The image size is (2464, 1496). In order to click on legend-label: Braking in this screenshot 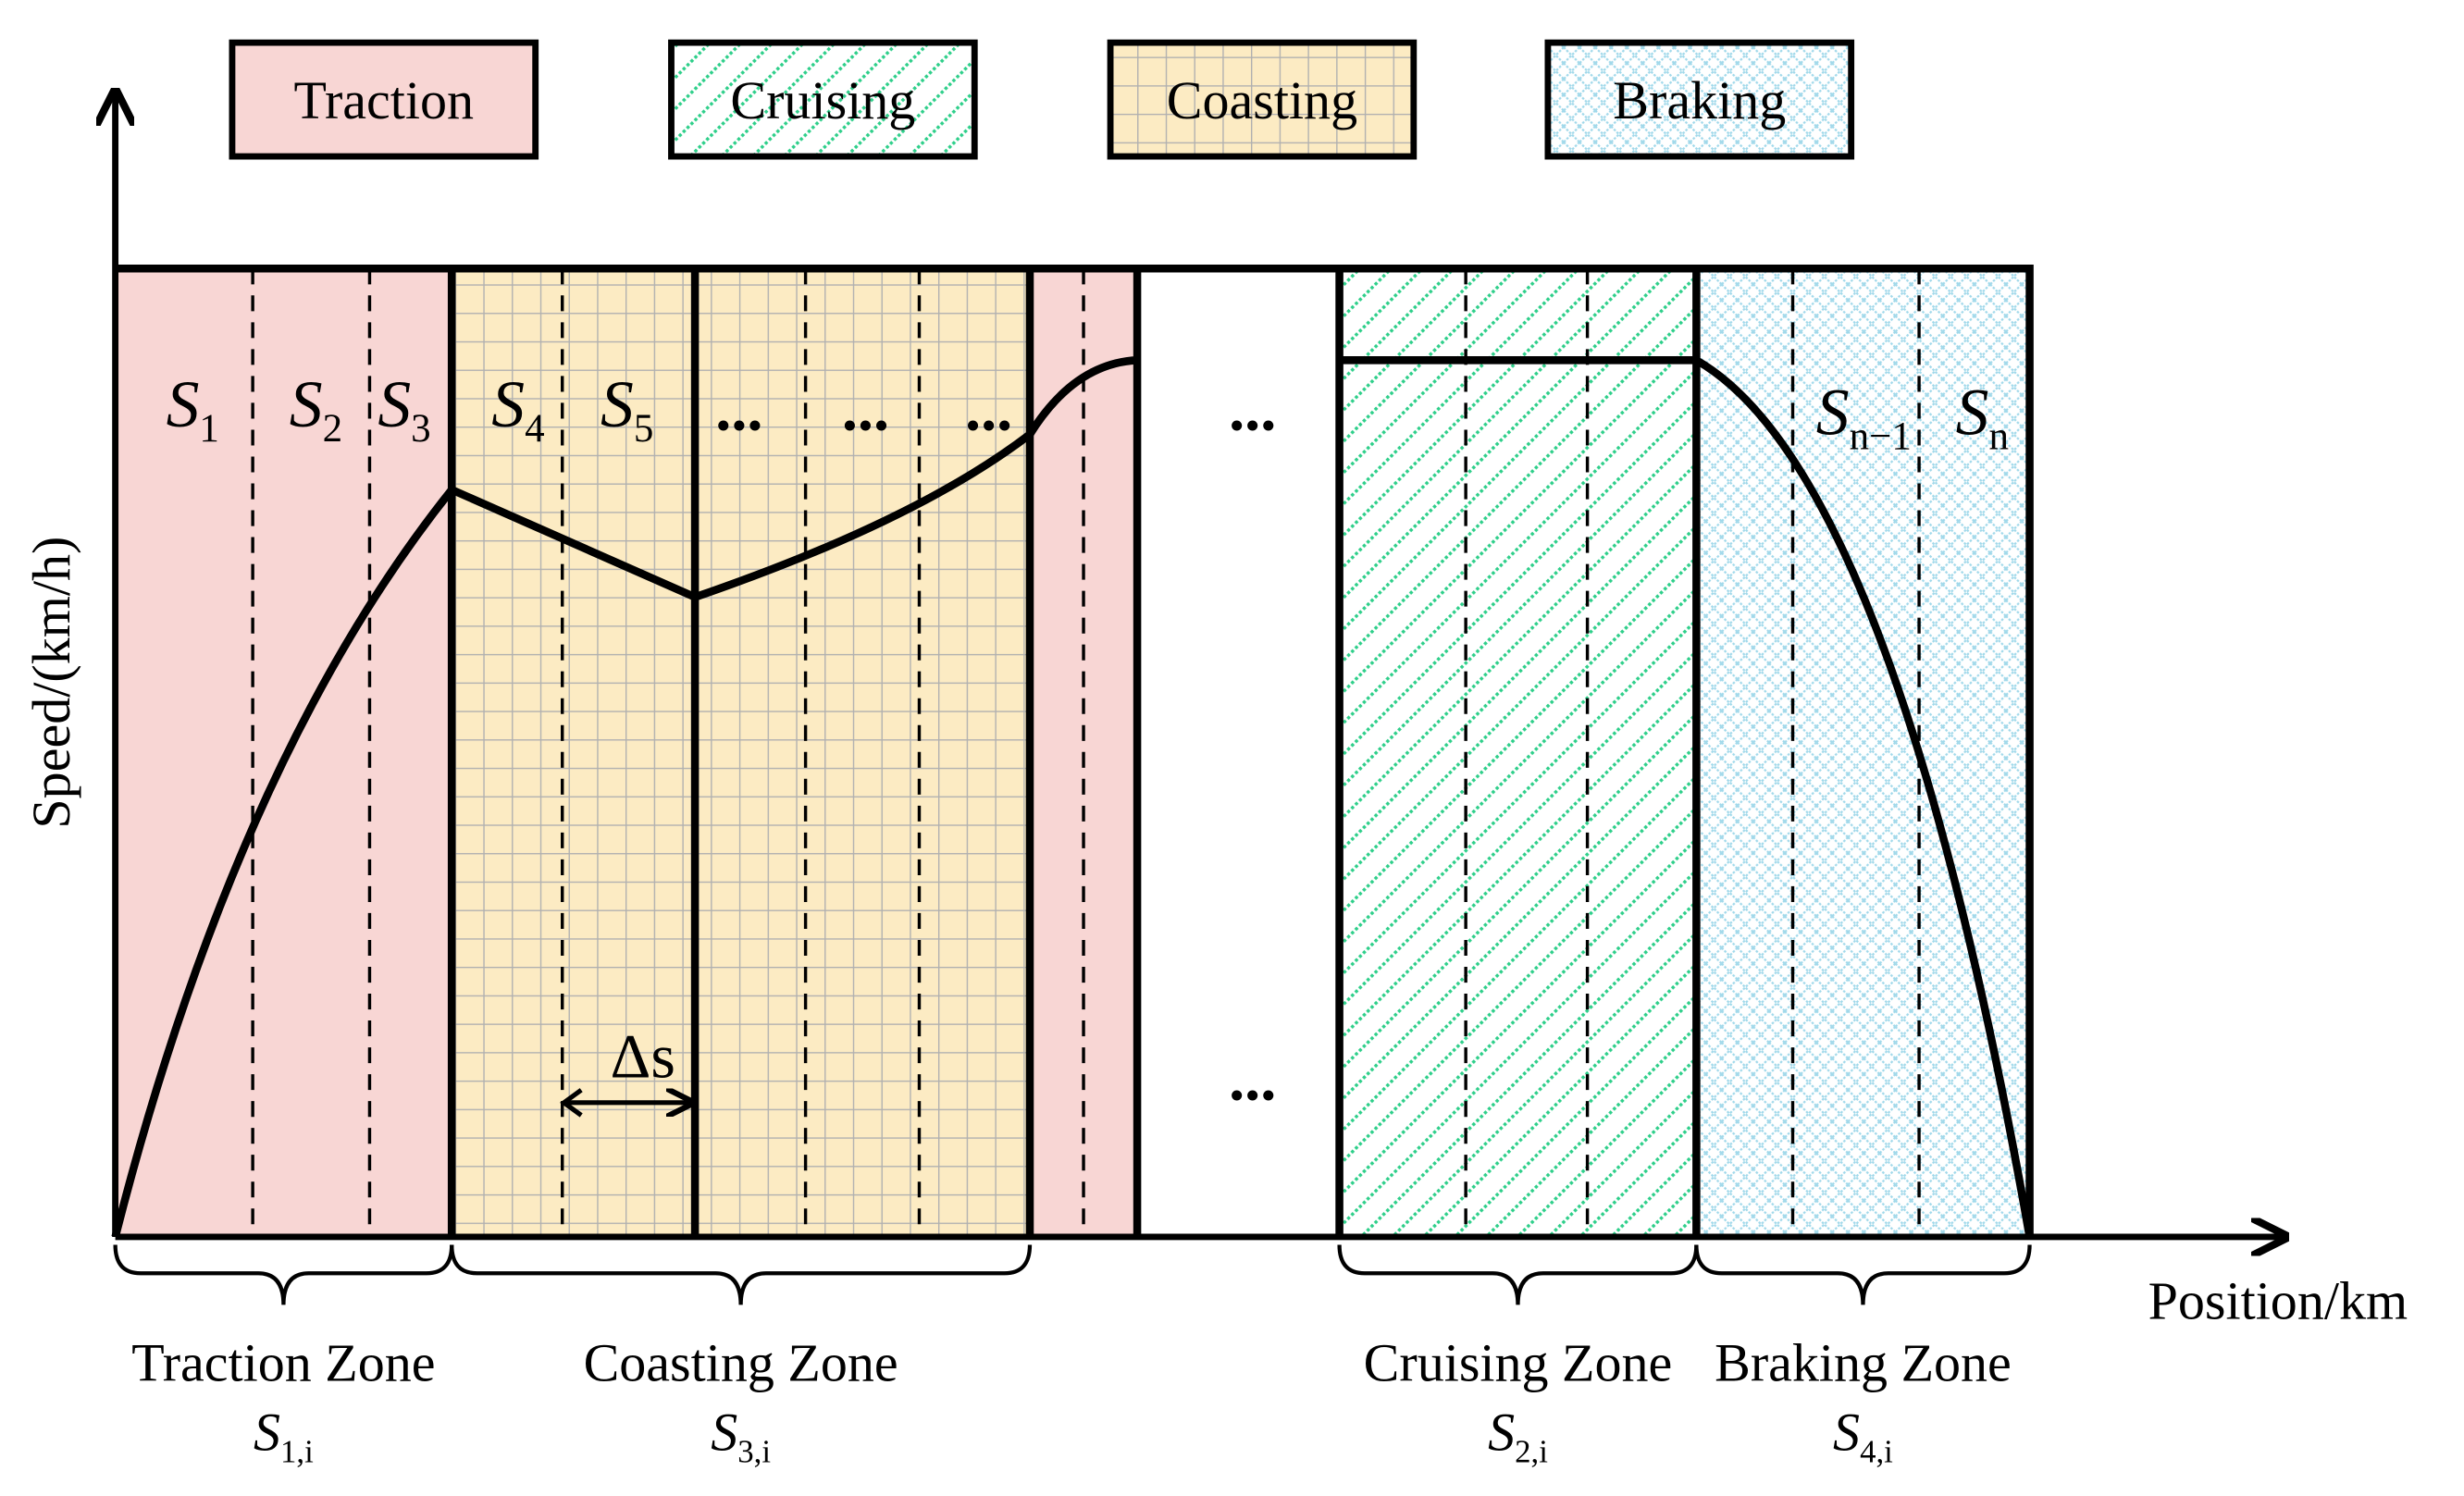, I will do `click(1700, 100)`.